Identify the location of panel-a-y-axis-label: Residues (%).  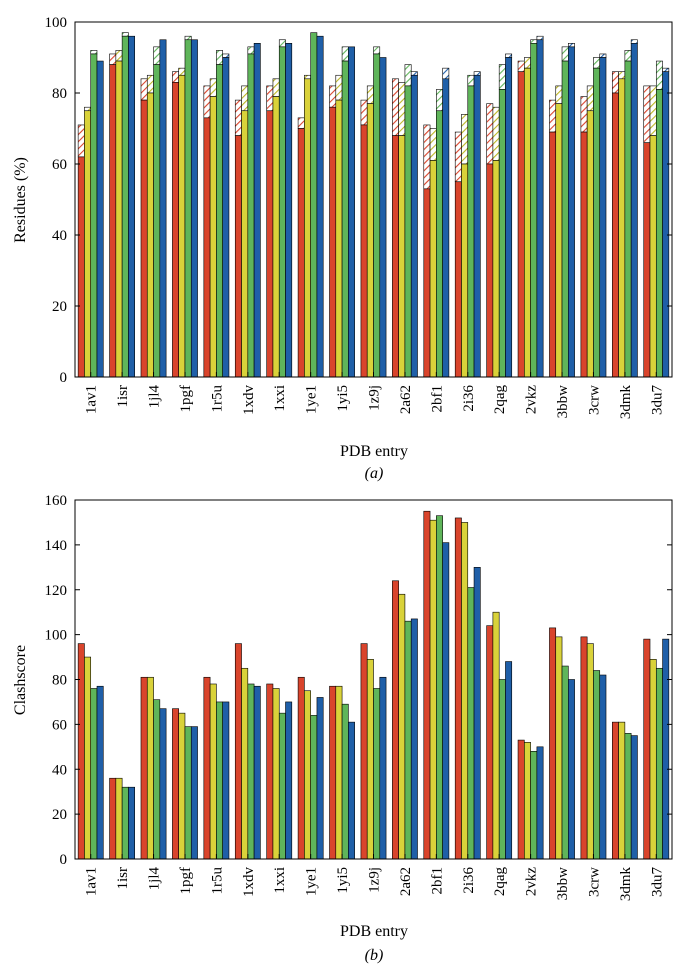
(20, 200).